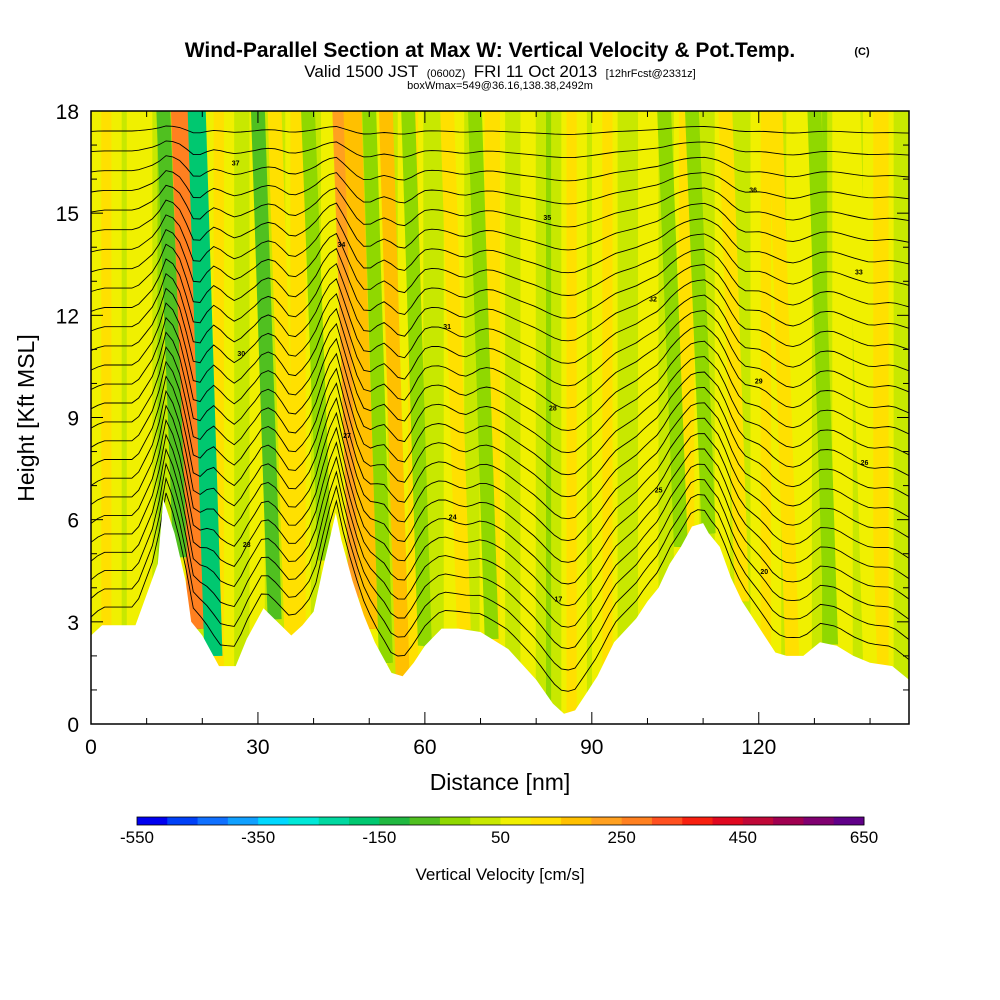 The width and height of the screenshot is (1000, 1000). I want to click on x-tick-label: 60, so click(424, 747).